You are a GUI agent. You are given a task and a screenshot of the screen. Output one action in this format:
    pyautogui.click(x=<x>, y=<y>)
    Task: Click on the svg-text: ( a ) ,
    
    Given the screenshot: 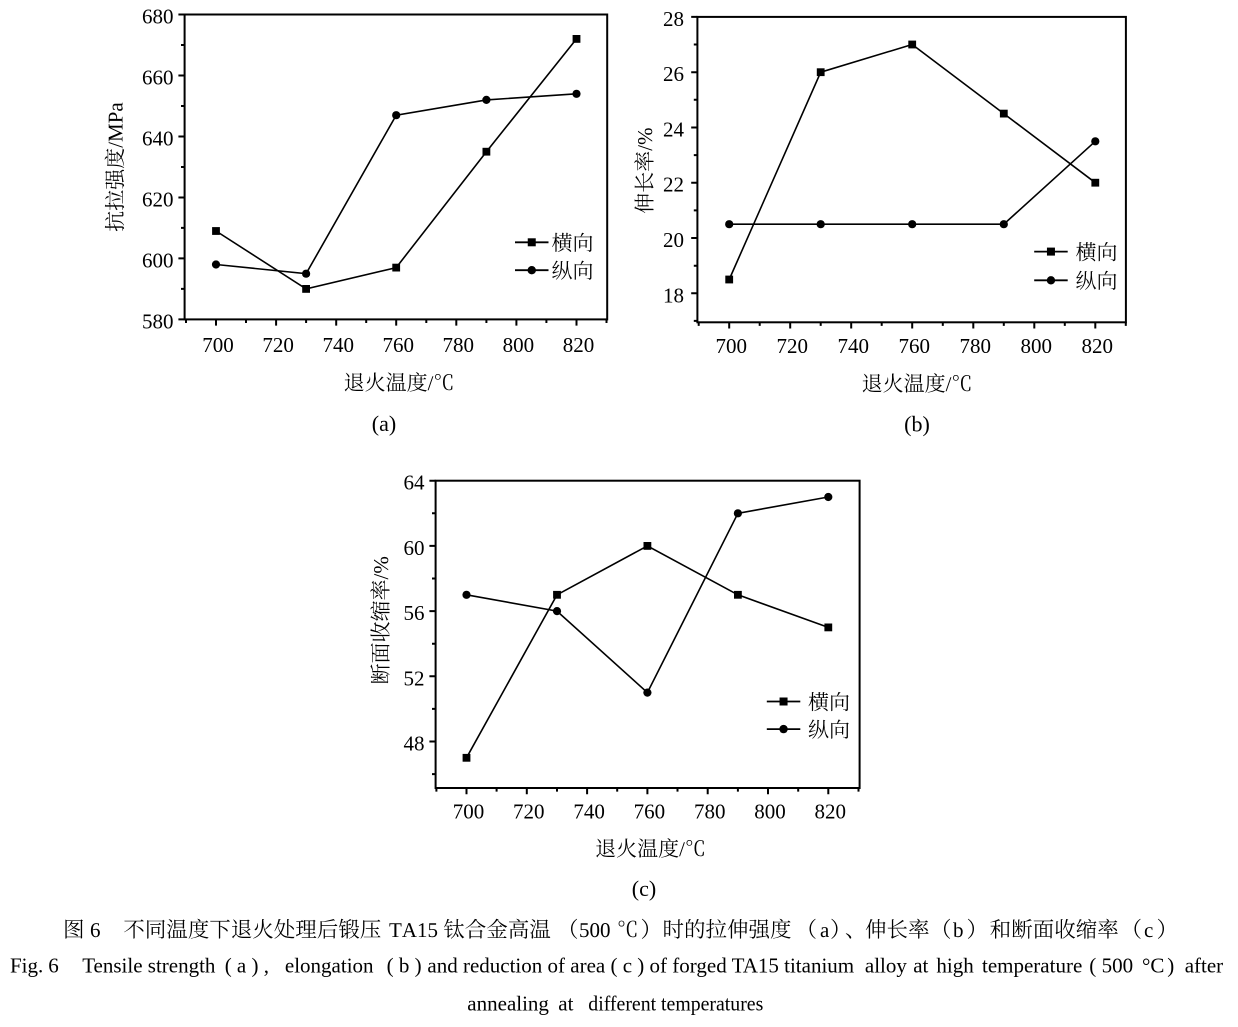 What is the action you would take?
    pyautogui.click(x=247, y=966)
    